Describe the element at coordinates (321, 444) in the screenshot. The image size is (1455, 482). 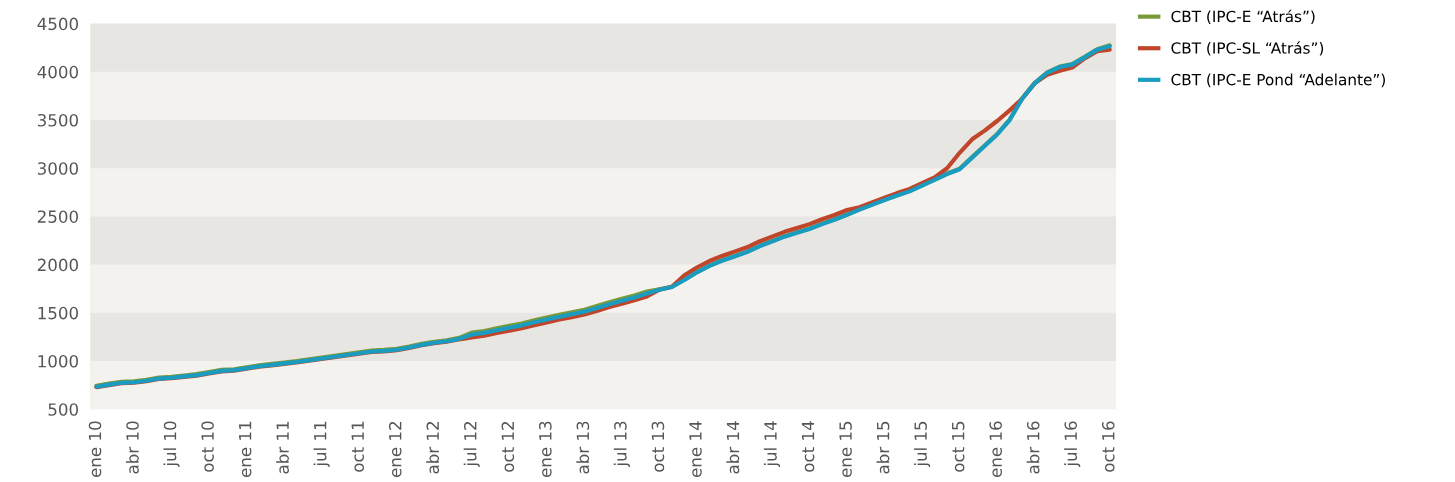
I see `x-tick-label: jul 11` at that location.